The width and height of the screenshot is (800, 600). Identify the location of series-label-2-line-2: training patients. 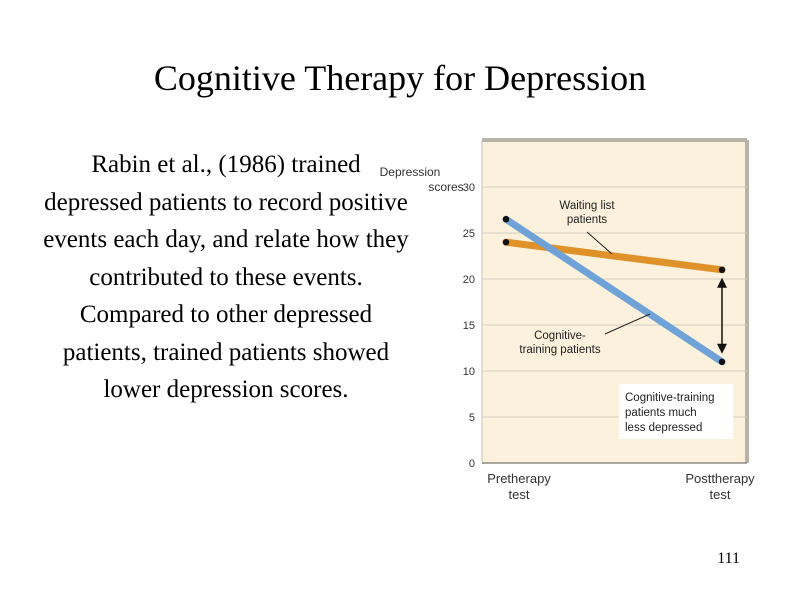
(559, 350).